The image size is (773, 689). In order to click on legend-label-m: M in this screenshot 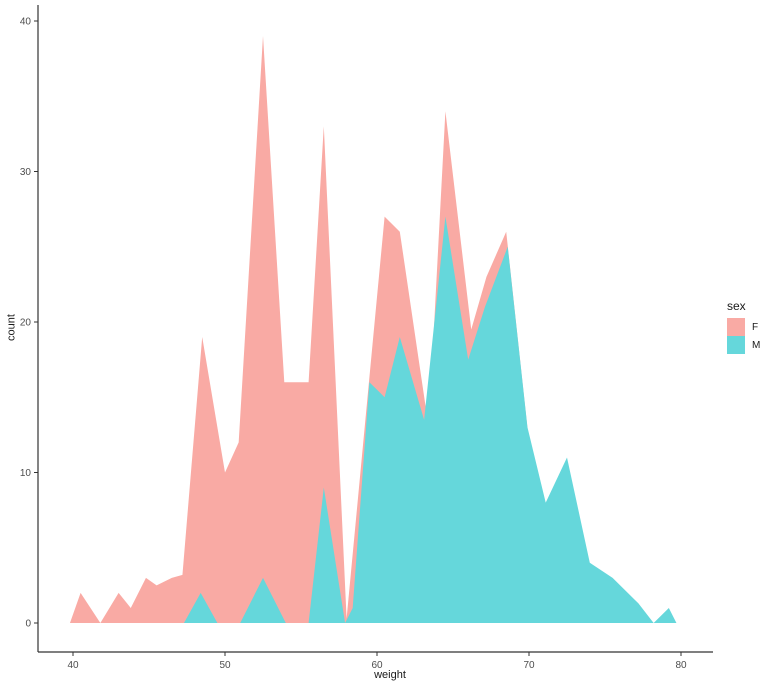, I will do `click(756, 345)`.